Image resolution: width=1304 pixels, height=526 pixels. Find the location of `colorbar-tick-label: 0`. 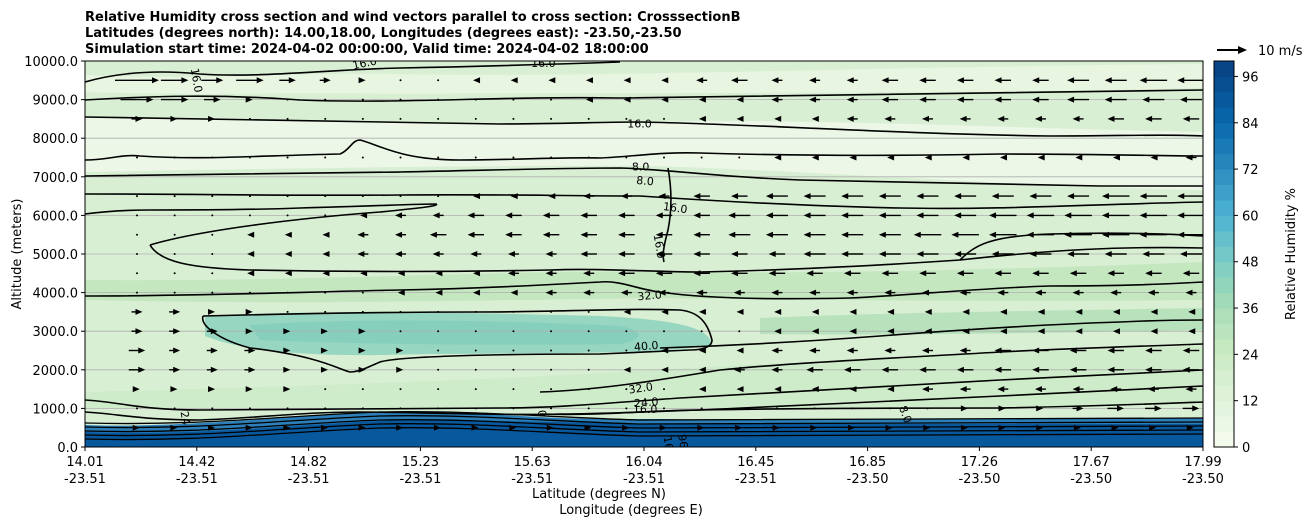

colorbar-tick-label: 0 is located at coordinates (1246, 448).